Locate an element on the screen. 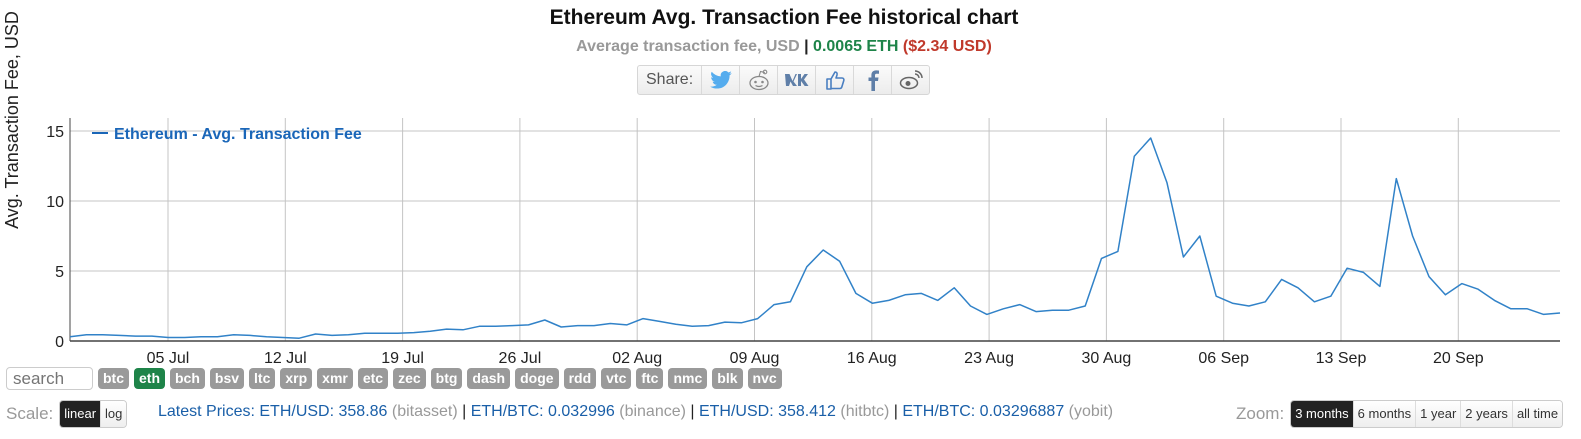 The width and height of the screenshot is (1581, 439). fee-usd-value: ($2.34 USD) is located at coordinates (947, 46).